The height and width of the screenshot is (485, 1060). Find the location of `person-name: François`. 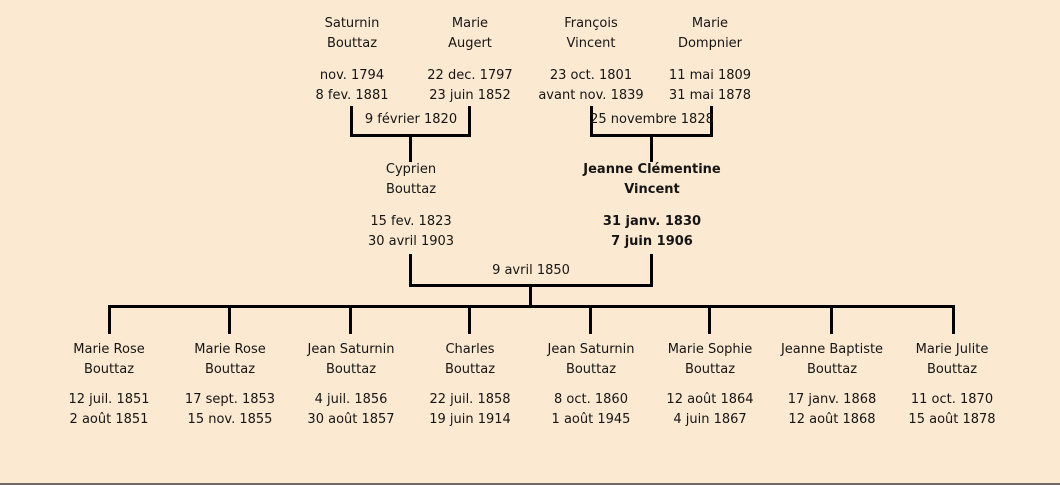

person-name: François is located at coordinates (591, 23).